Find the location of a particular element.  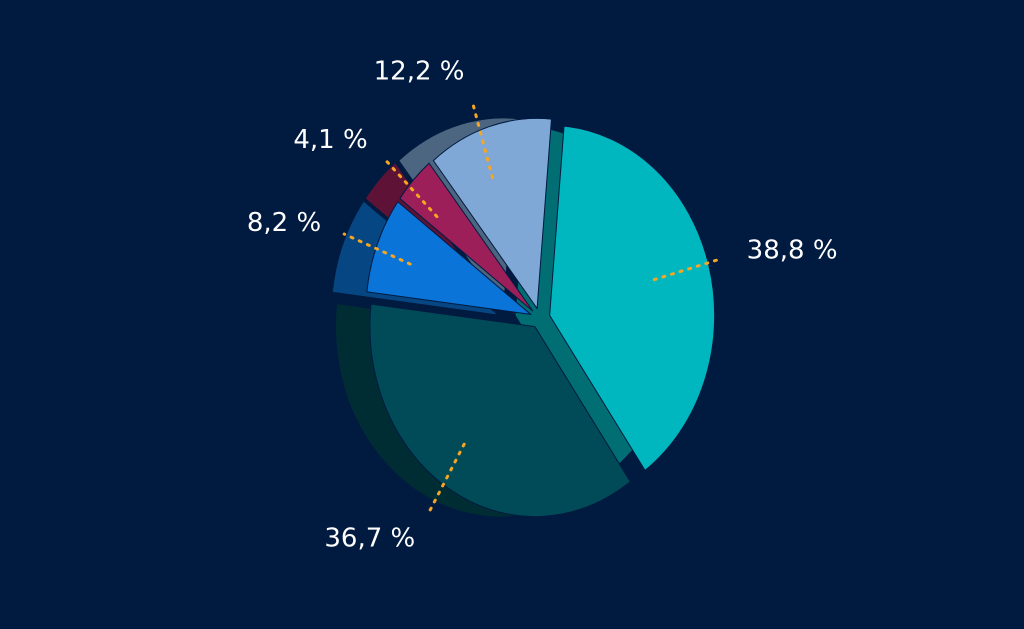

value-label: 38,8 % is located at coordinates (792, 250).